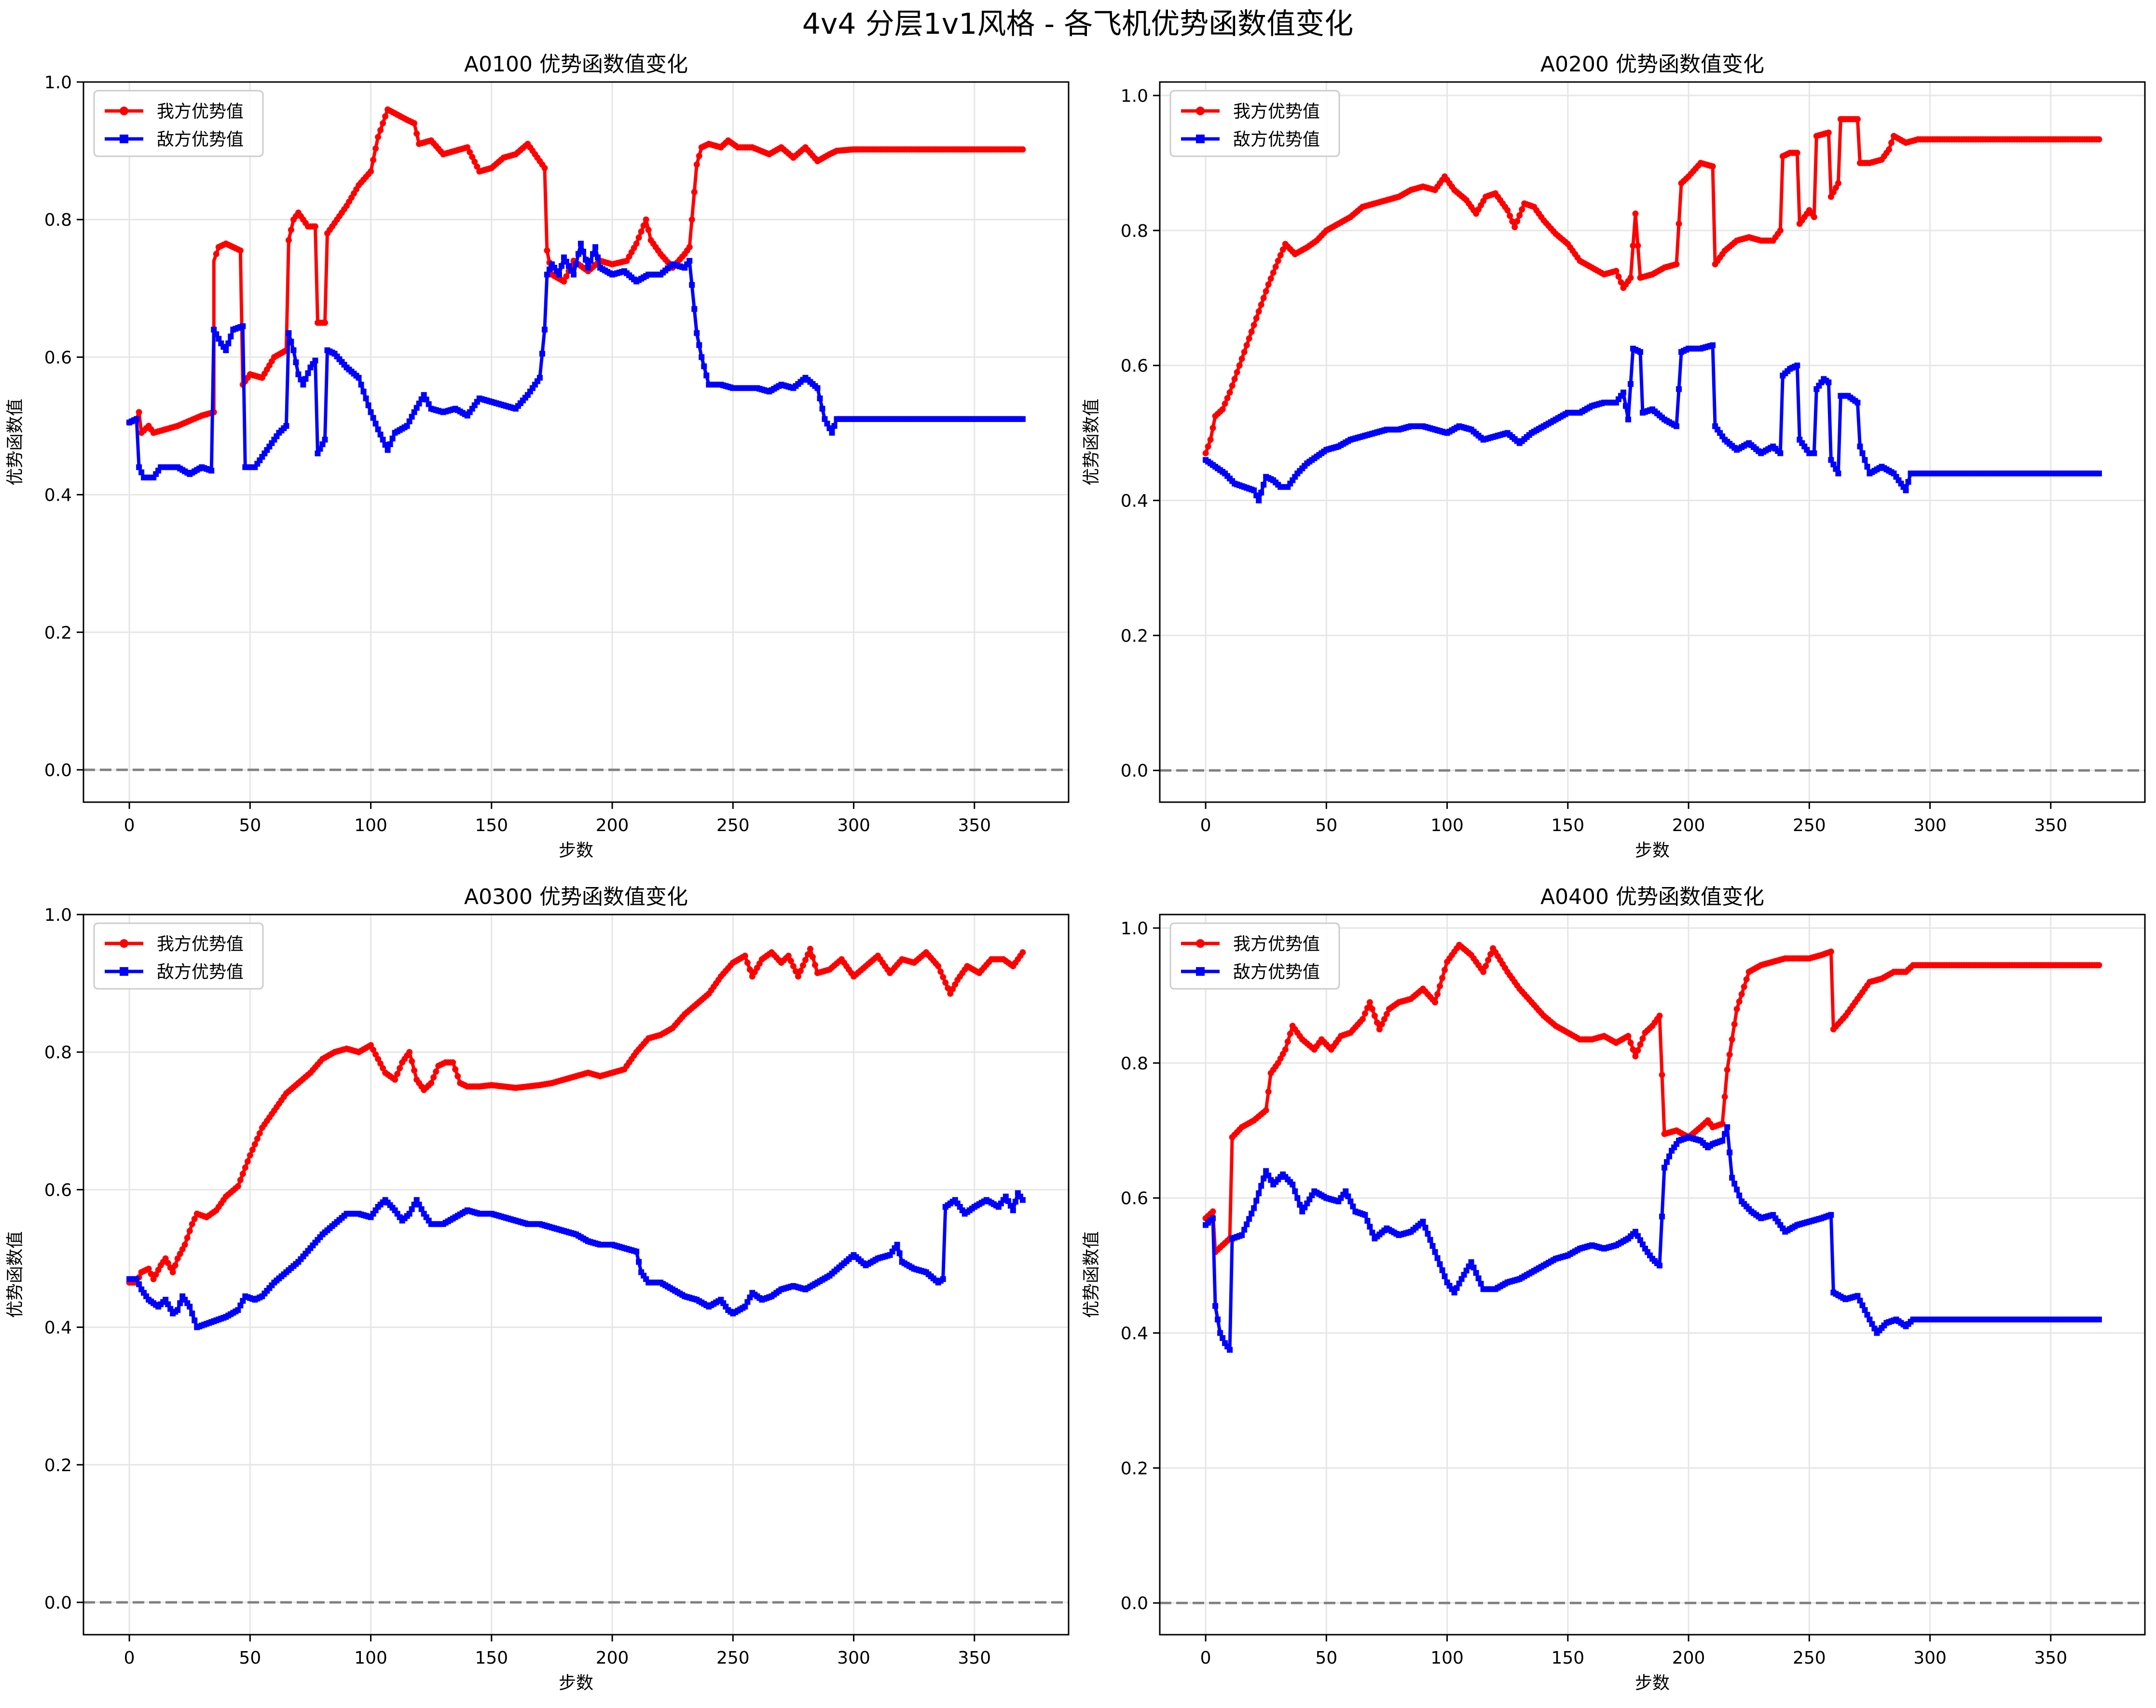 The width and height of the screenshot is (2156, 1708). I want to click on y-axis-label: 优势函数值, so click(1091, 441).